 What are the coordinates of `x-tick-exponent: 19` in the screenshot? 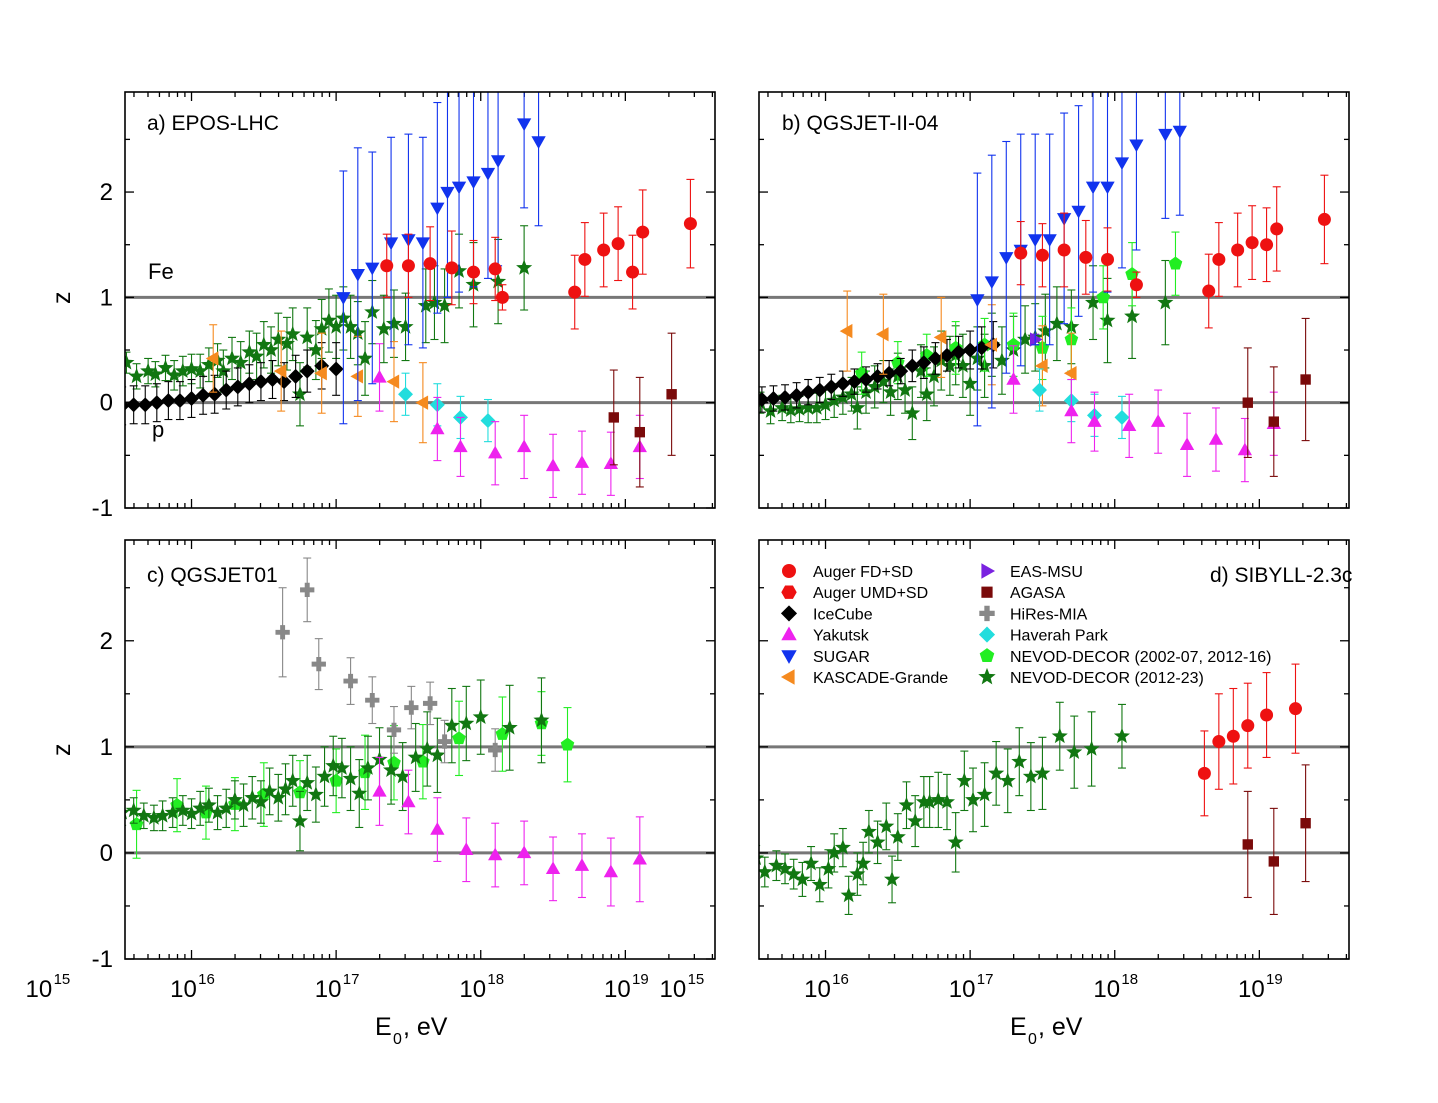 It's located at (640, 979).